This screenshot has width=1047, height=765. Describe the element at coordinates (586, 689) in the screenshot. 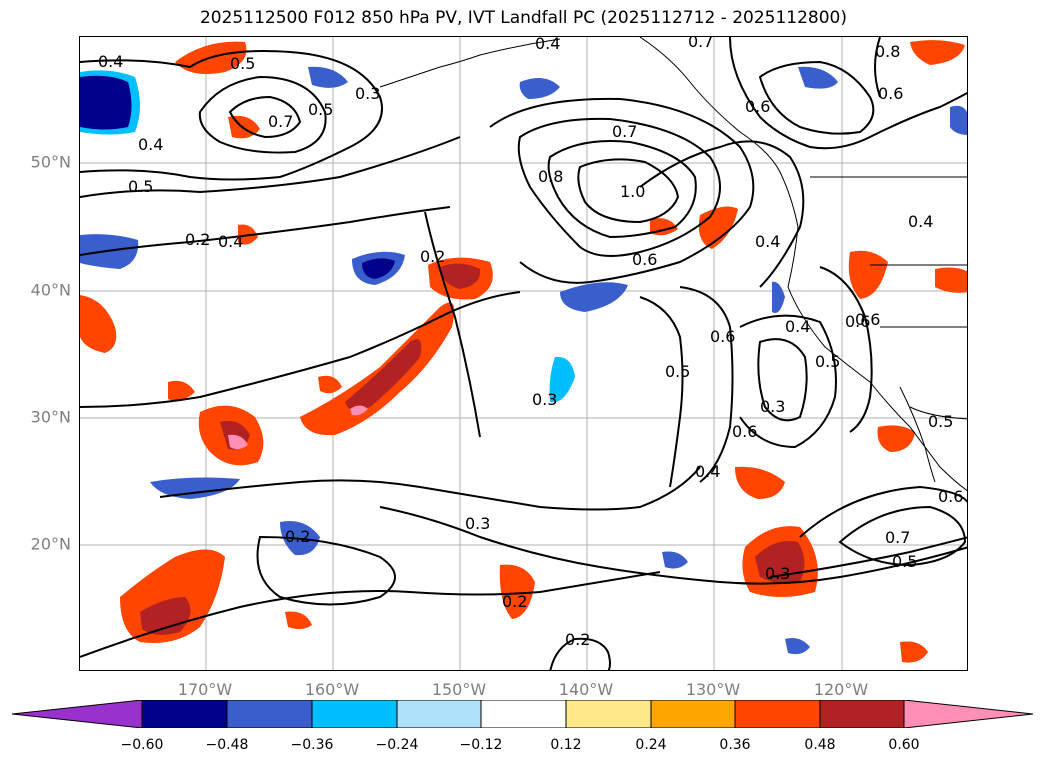

I see `lon-tick-140w: 140°W` at that location.